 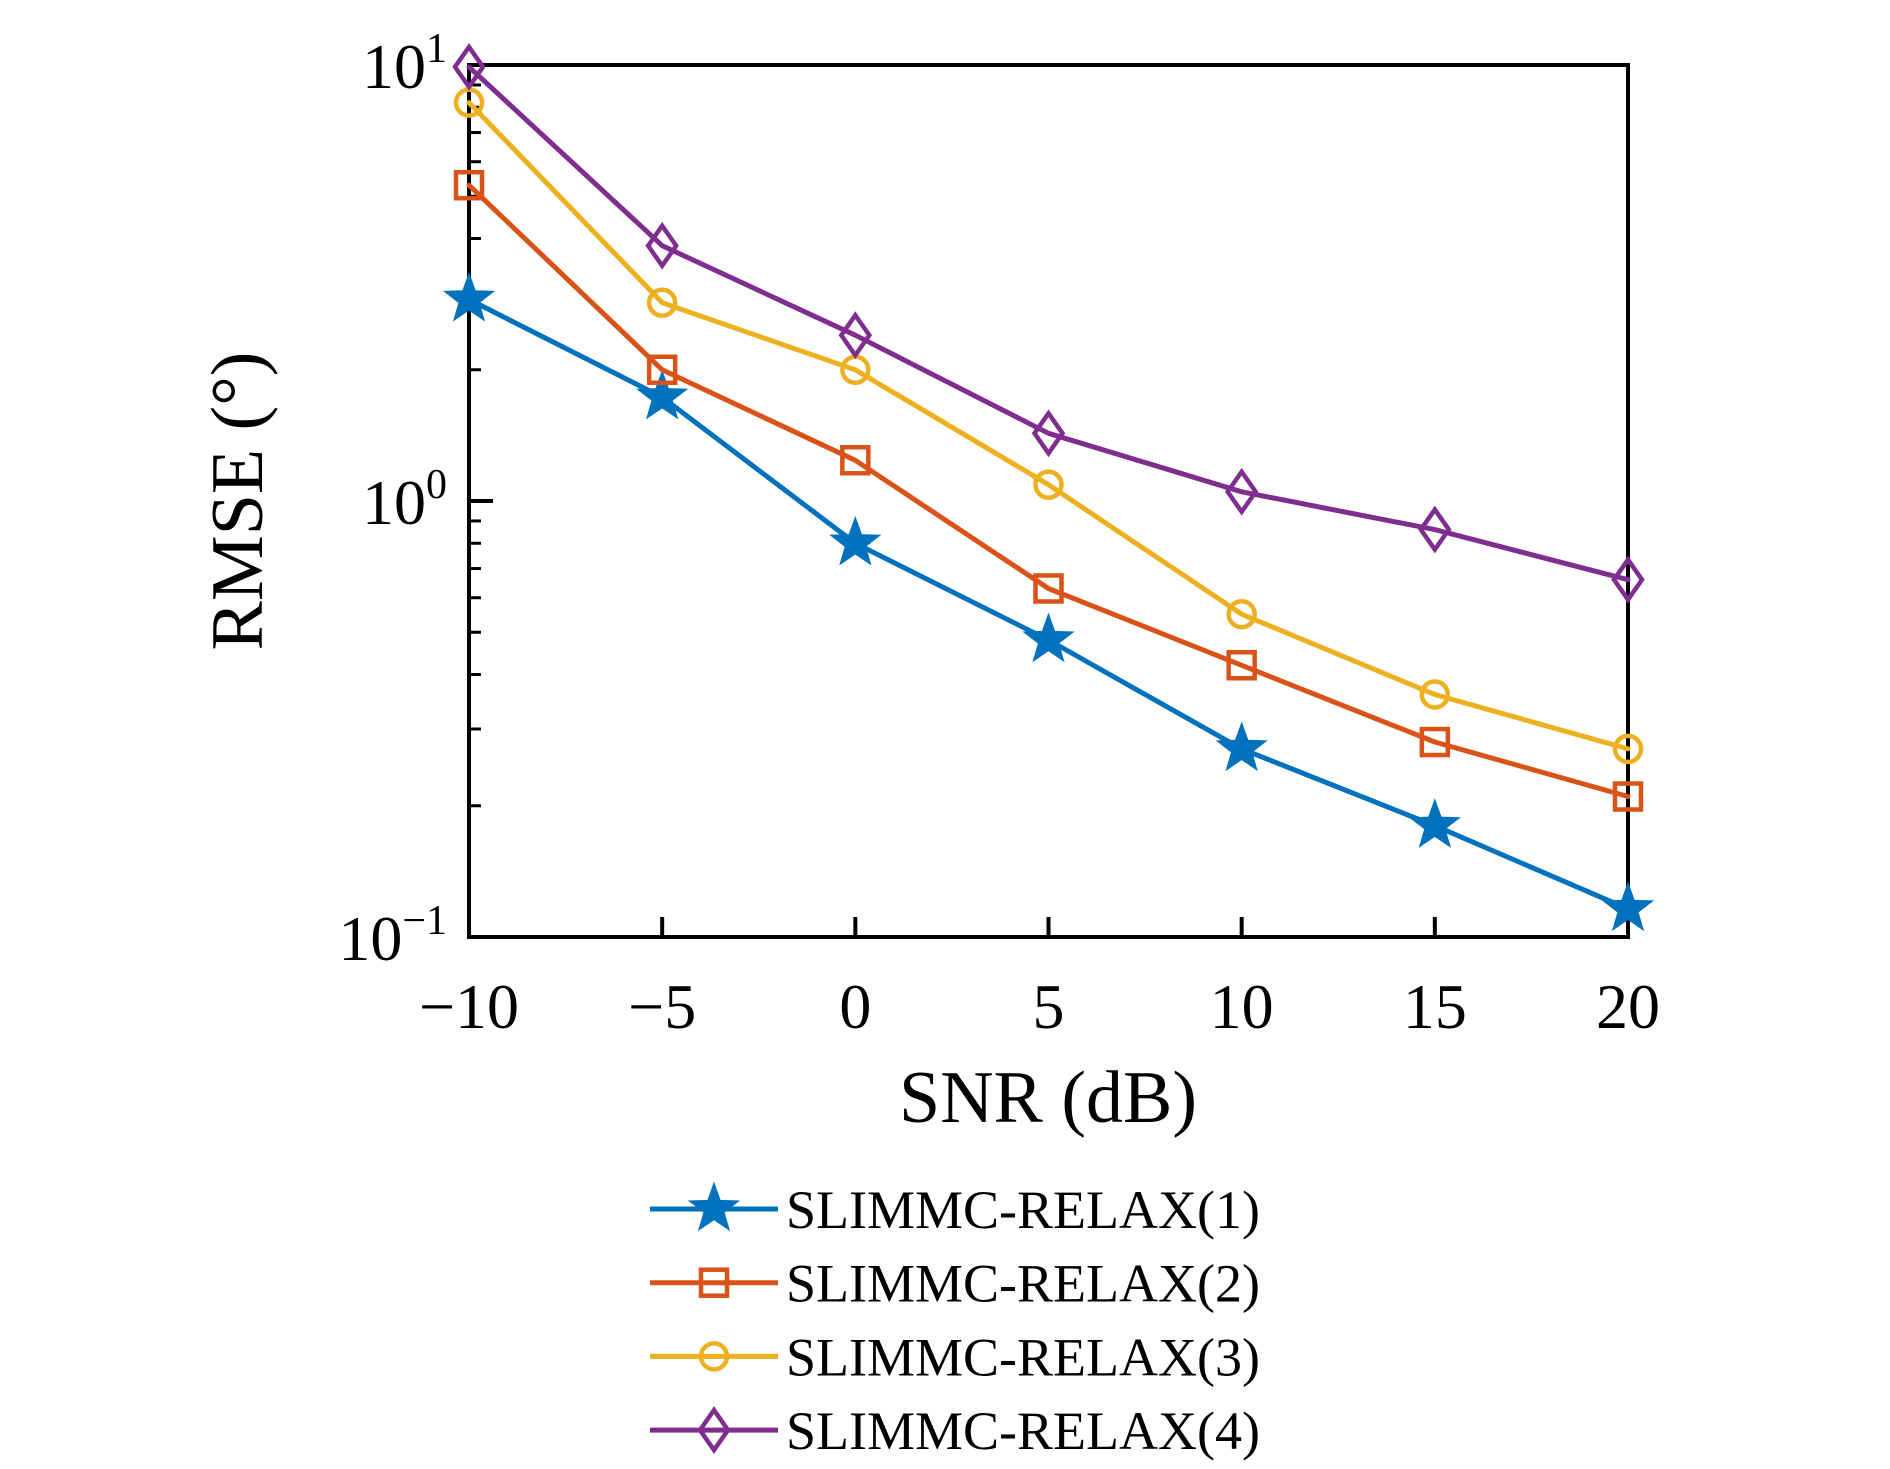 What do you see at coordinates (662, 1006) in the screenshot?
I see `x-tick-label: −5` at bounding box center [662, 1006].